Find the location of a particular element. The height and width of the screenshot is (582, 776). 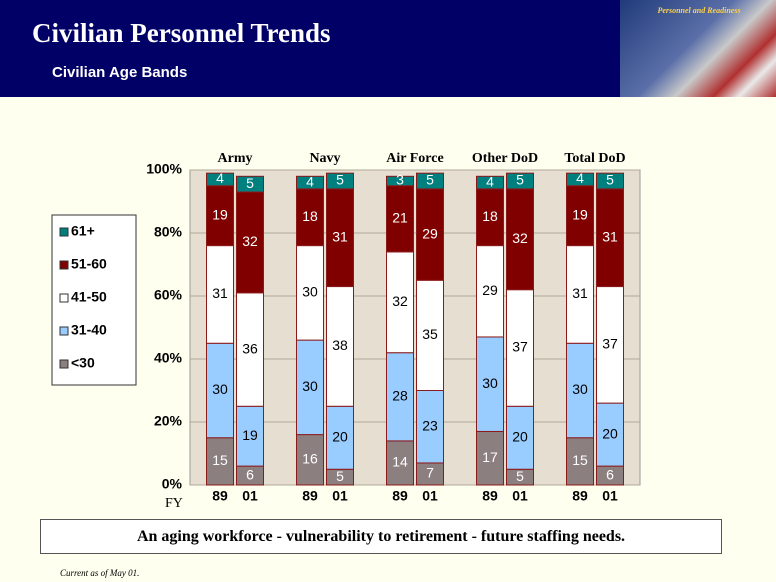

subtitle: Civilian Age Bands is located at coordinates (120, 72).